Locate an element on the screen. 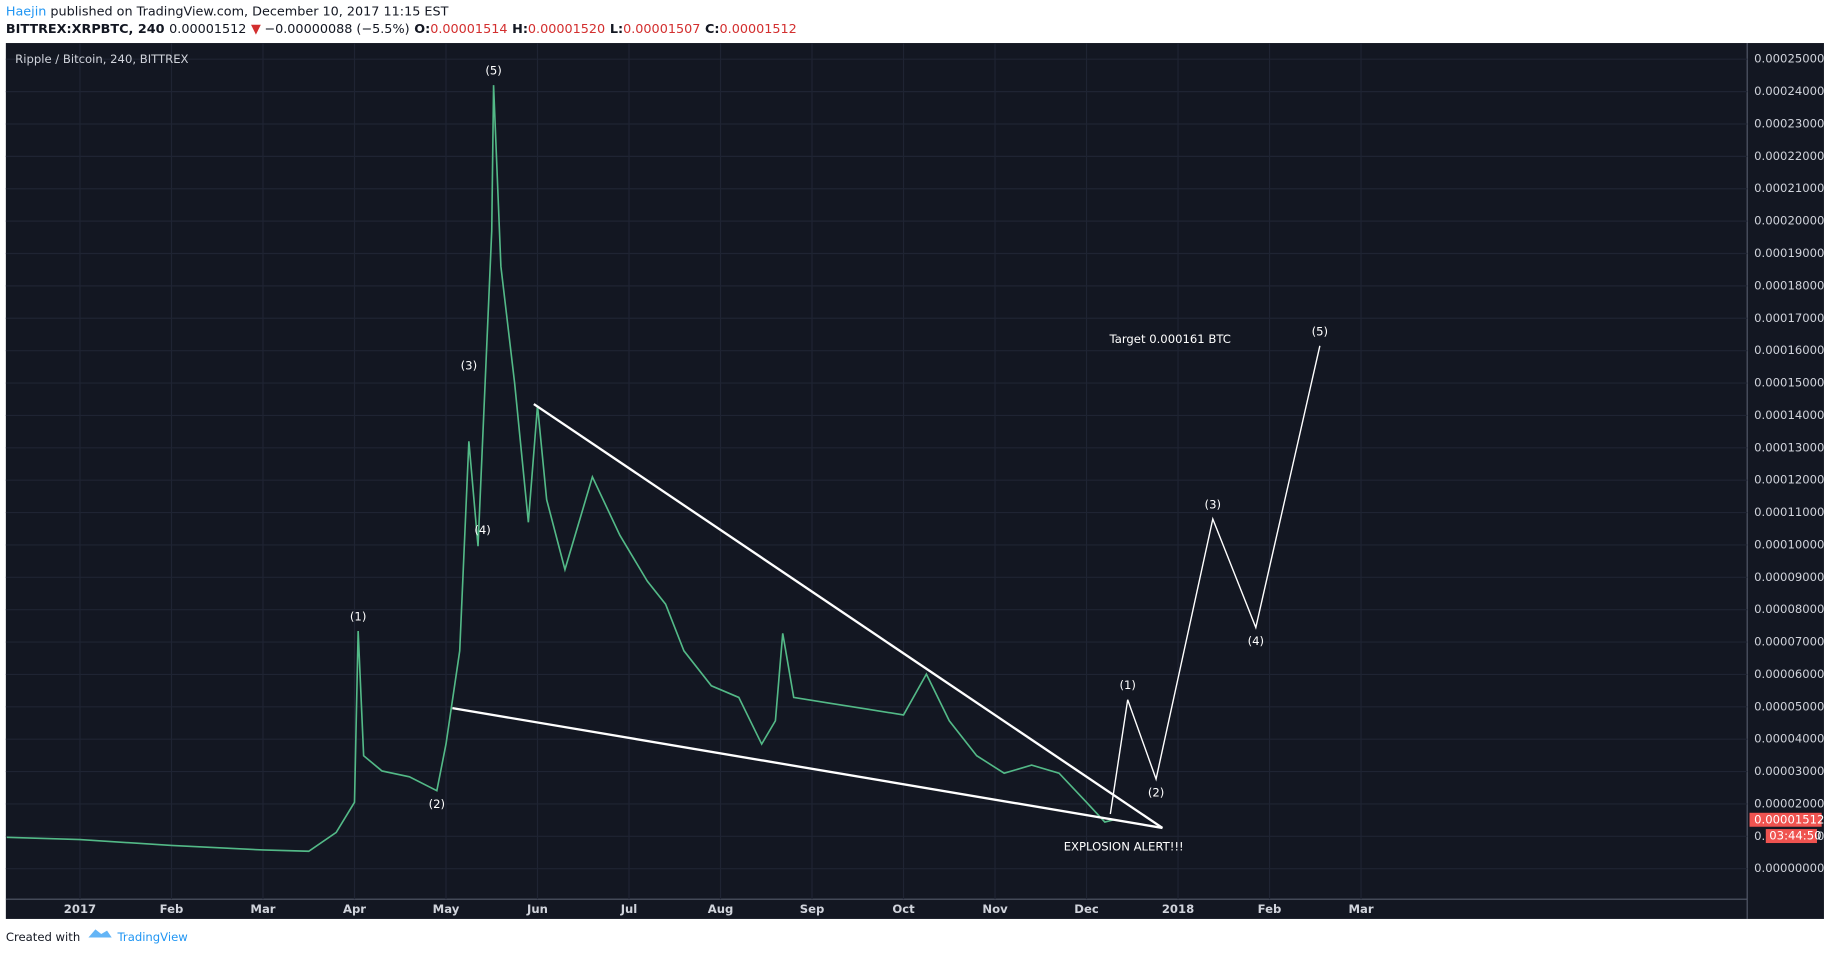 This screenshot has height=955, width=1824. countdown-label: 03:44:50 is located at coordinates (1795, 836).